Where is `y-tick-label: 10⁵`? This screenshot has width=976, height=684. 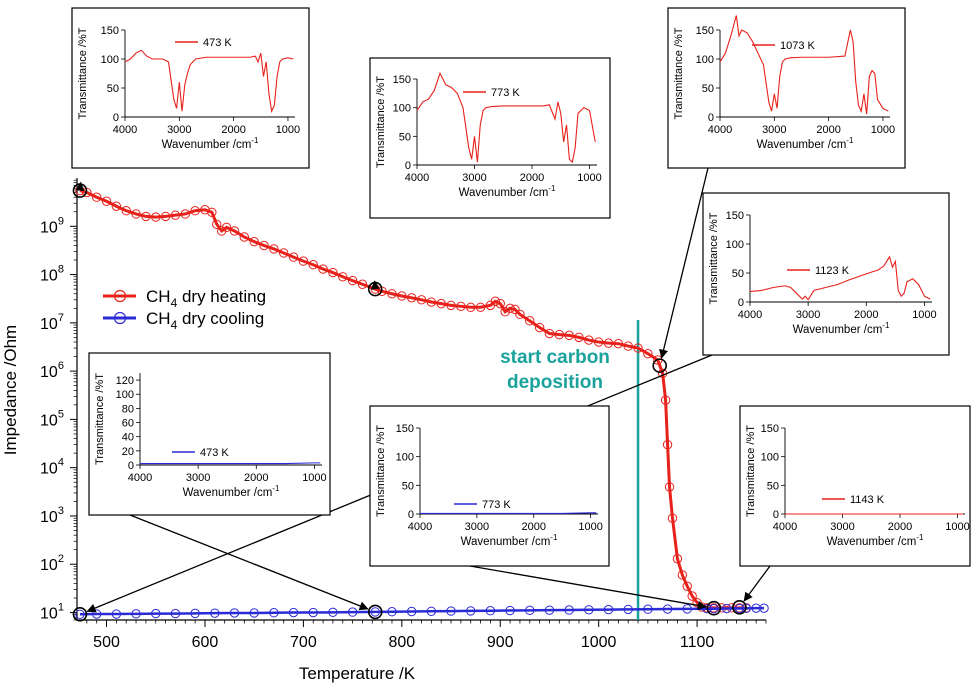
y-tick-label: 10⁵ is located at coordinates (52, 418).